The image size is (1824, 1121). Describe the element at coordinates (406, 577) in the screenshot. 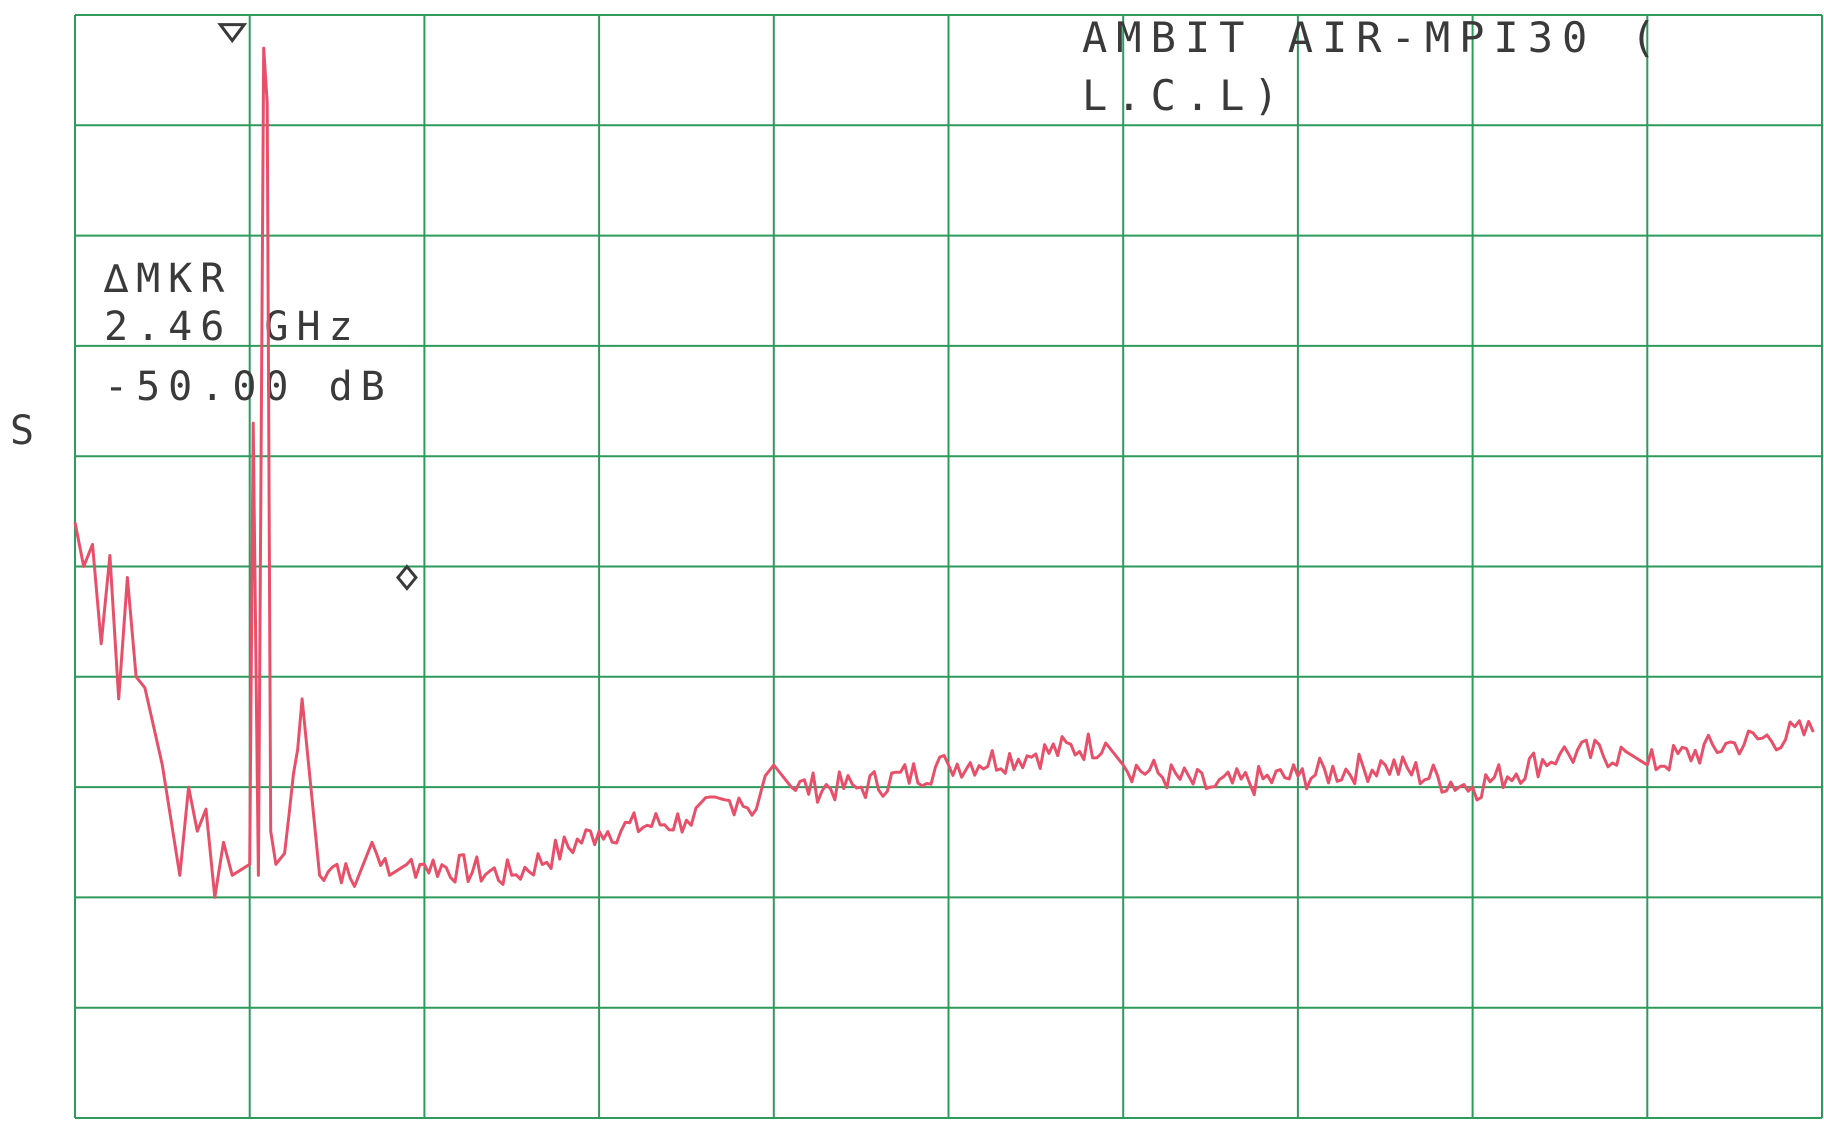

I see `marker-diamond-icon` at that location.